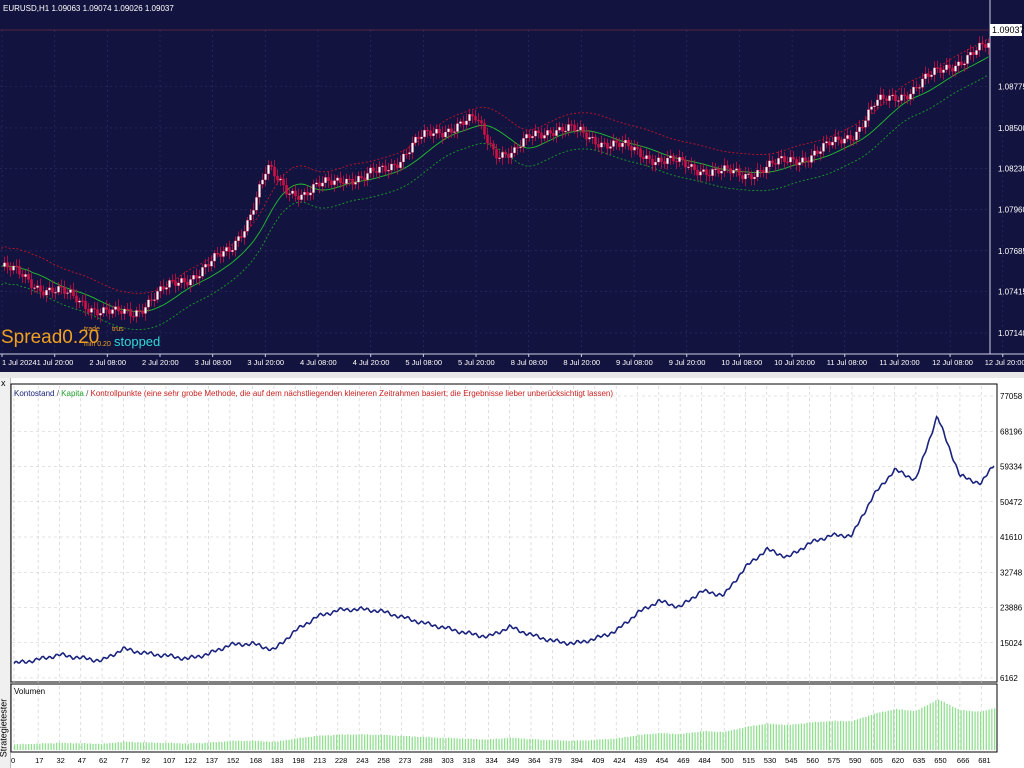  Describe the element at coordinates (383, 760) in the screenshot. I see `tester-x-tick: 258` at that location.